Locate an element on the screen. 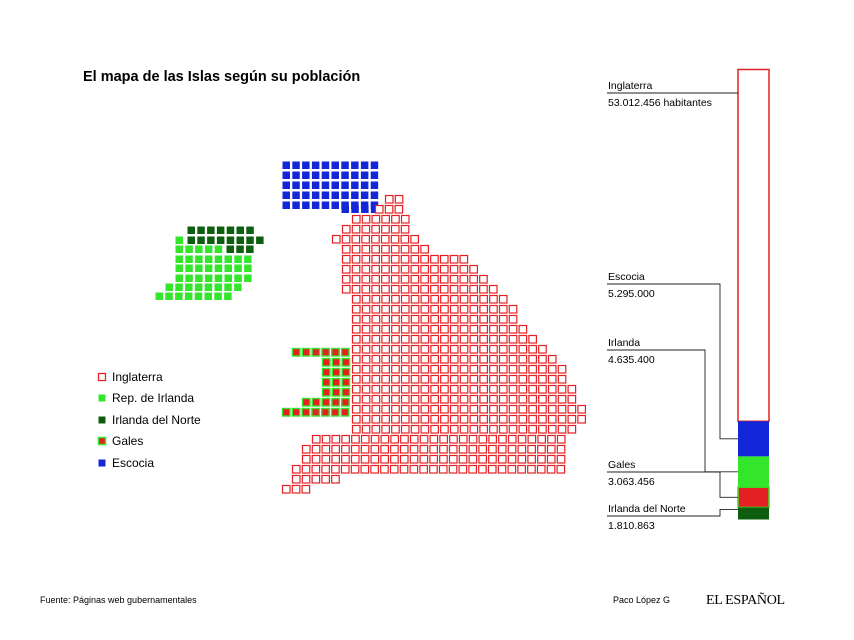 The image size is (854, 640). bar-label-irlanda-del-norte: Irlanda del Norte is located at coordinates (647, 509).